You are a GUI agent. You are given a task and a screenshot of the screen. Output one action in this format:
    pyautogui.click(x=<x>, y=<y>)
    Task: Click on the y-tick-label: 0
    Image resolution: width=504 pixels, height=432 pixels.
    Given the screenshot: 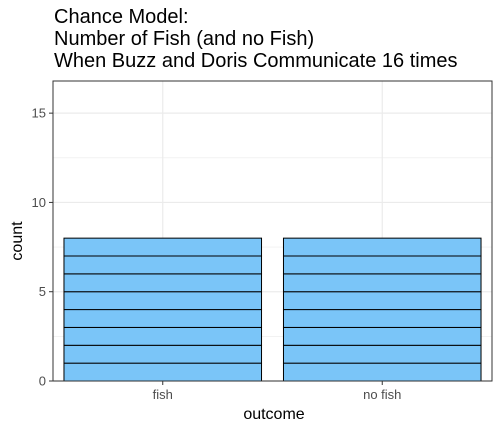 What is the action you would take?
    pyautogui.click(x=42, y=381)
    